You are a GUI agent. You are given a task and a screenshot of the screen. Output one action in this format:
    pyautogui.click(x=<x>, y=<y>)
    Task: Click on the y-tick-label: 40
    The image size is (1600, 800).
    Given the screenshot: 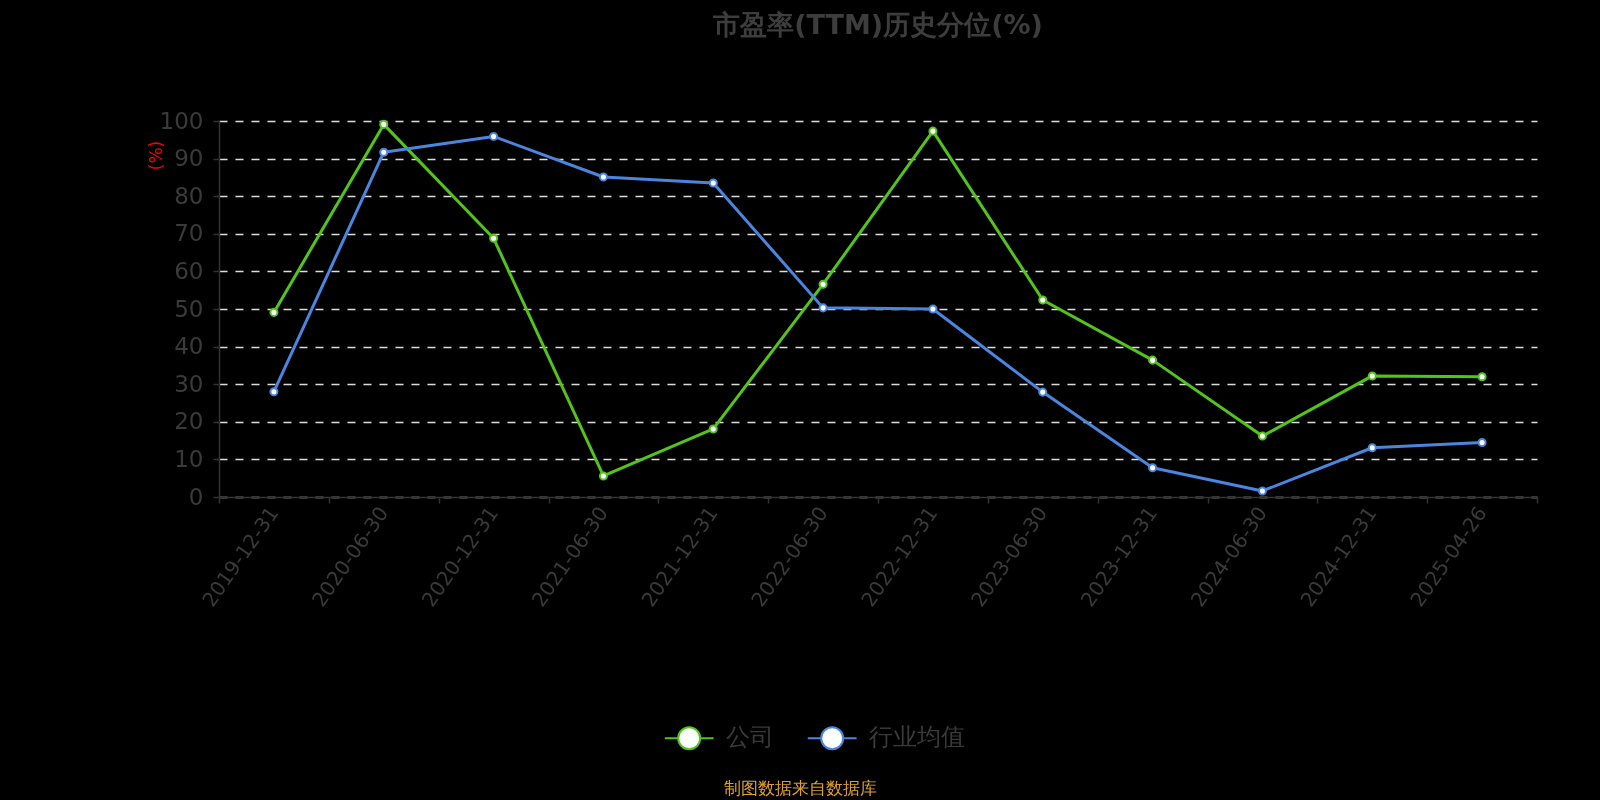 What is the action you would take?
    pyautogui.click(x=189, y=346)
    